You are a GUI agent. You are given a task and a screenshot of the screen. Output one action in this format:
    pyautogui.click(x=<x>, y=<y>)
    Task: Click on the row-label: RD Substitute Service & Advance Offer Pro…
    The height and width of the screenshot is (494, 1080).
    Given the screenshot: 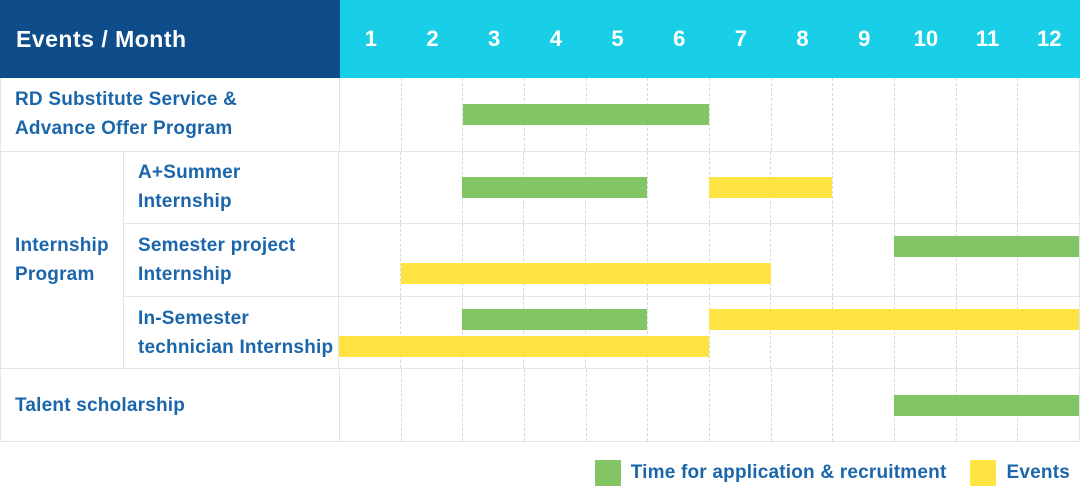 What is the action you would take?
    pyautogui.click(x=170, y=114)
    